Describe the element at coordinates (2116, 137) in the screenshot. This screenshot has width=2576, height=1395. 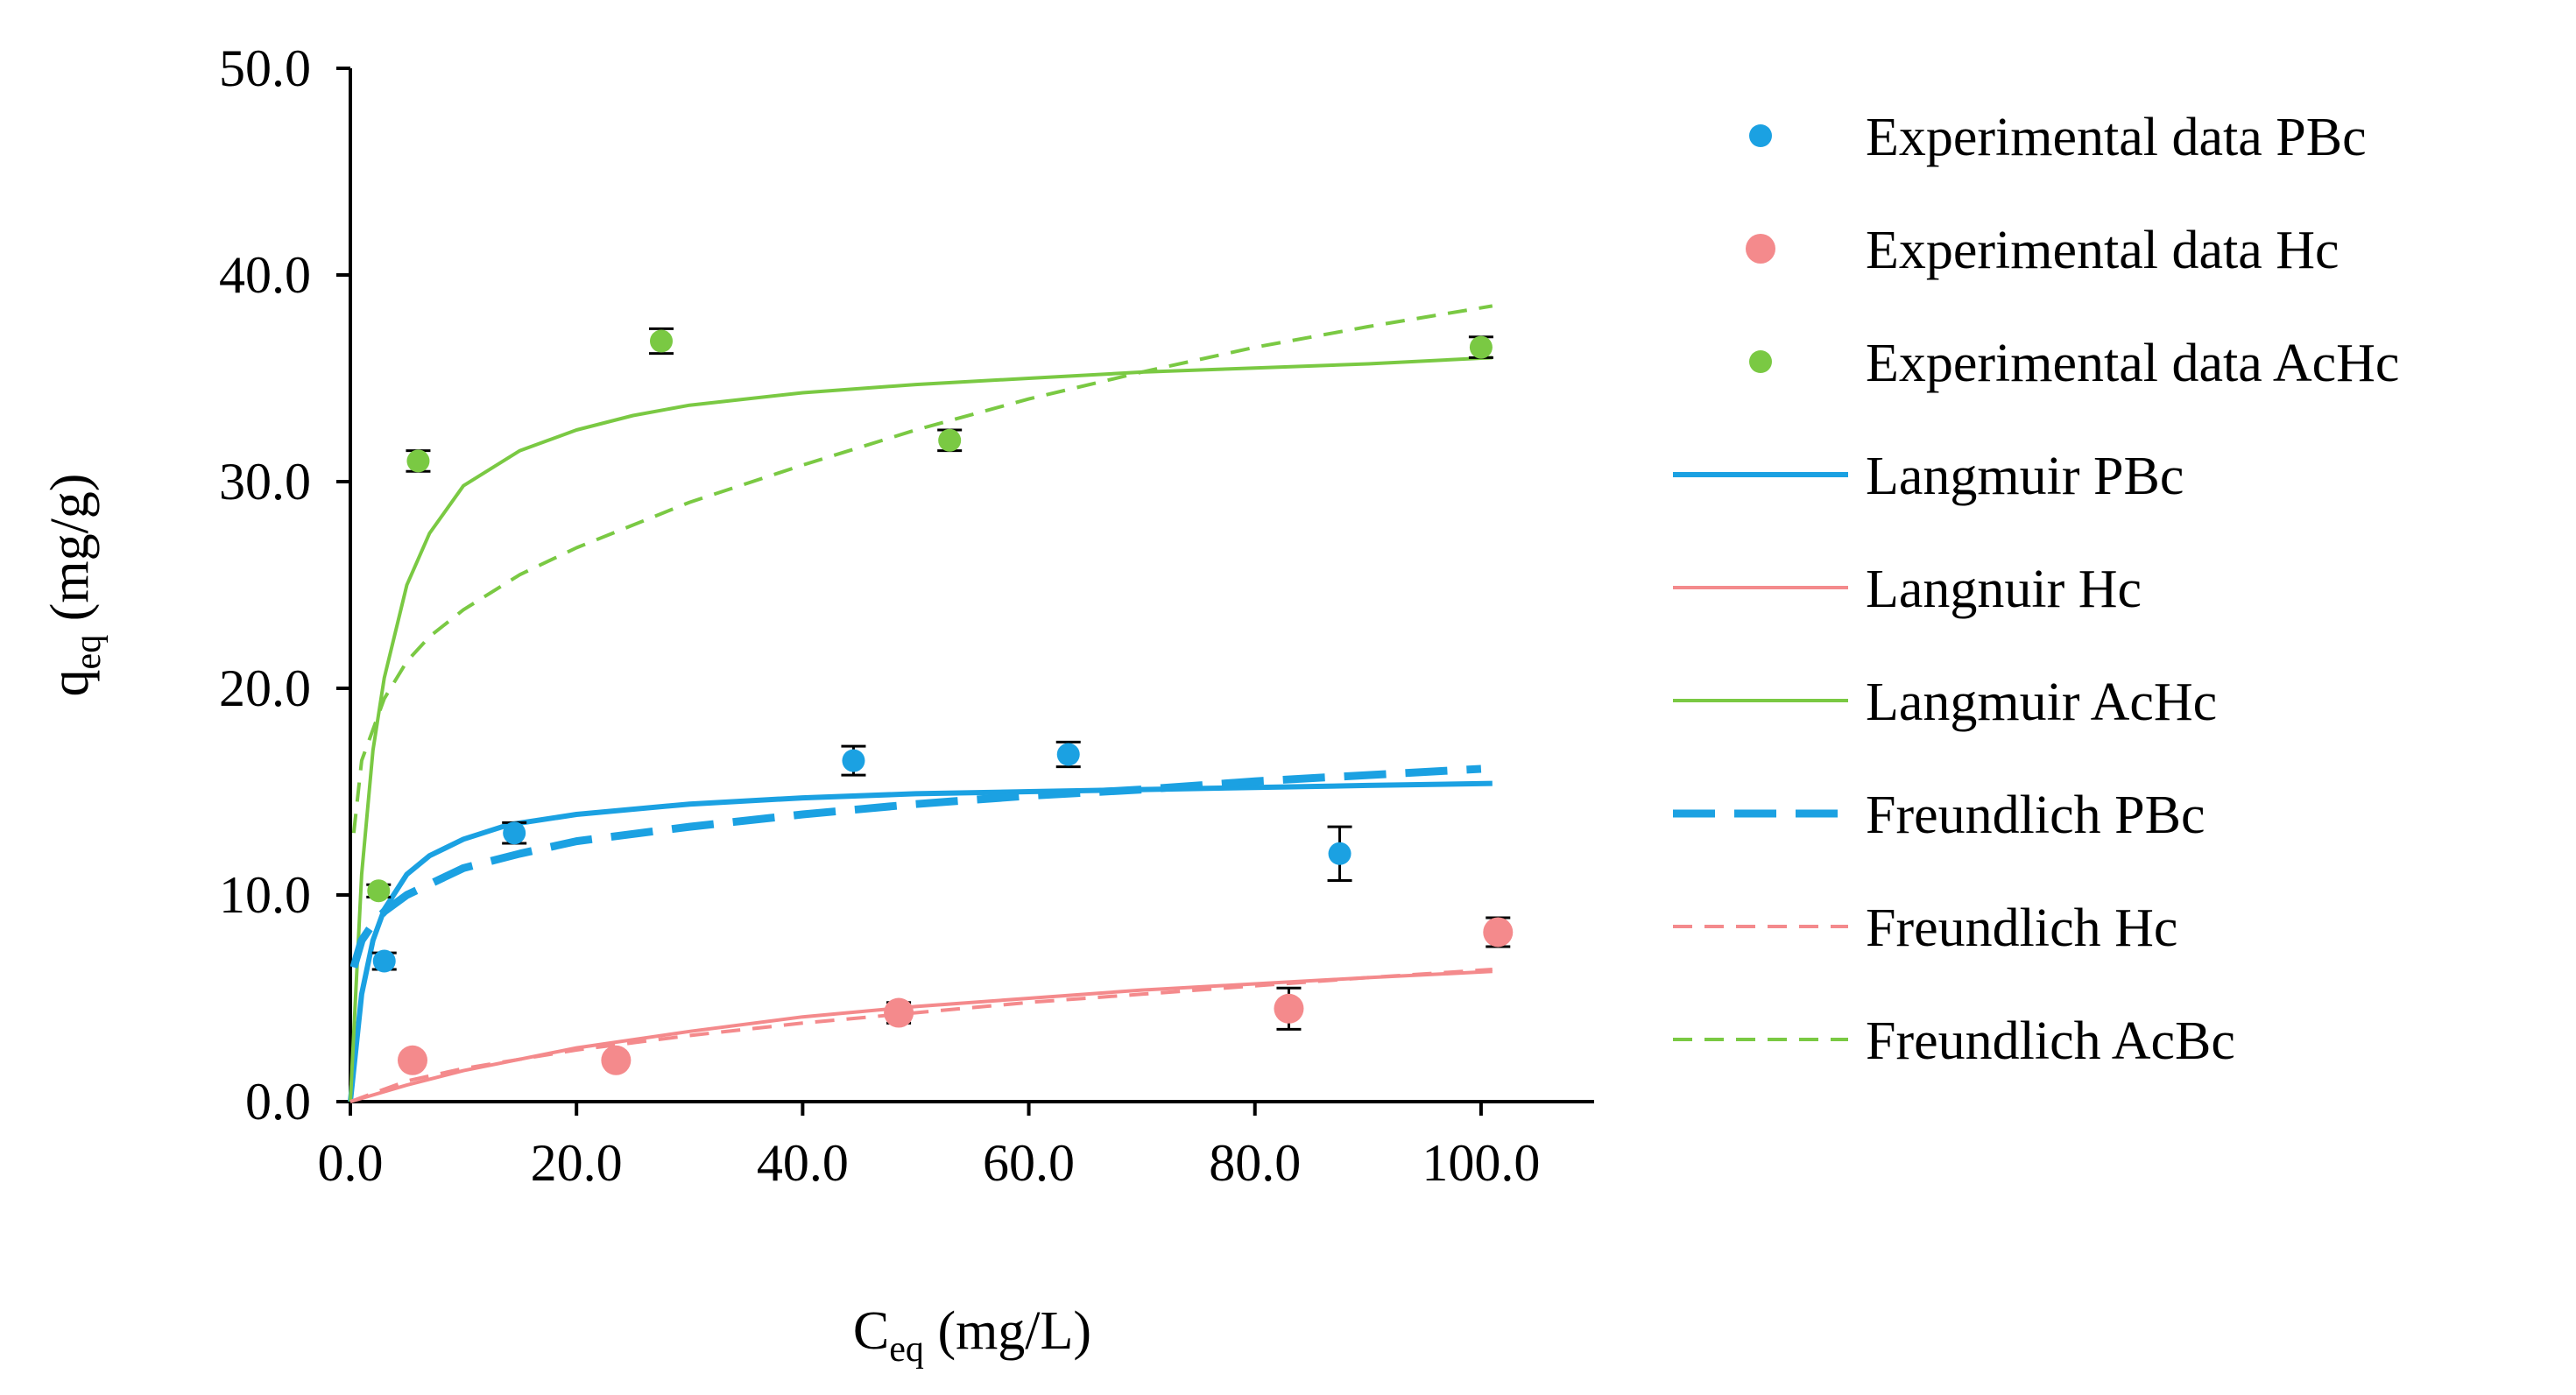
I see `legend-label: Experimental data PBc` at that location.